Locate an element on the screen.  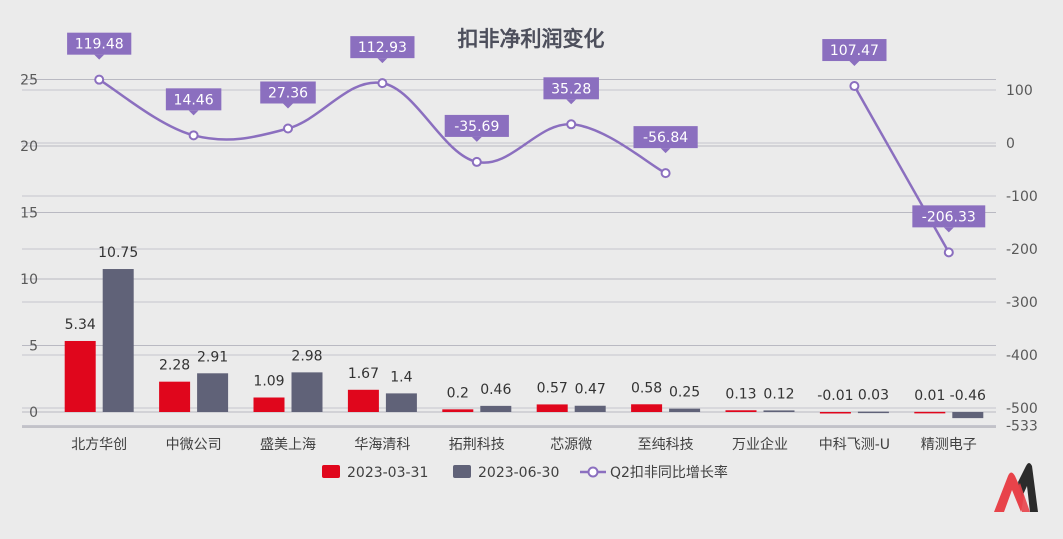
left-tick-label: 25 is located at coordinates (29, 81).